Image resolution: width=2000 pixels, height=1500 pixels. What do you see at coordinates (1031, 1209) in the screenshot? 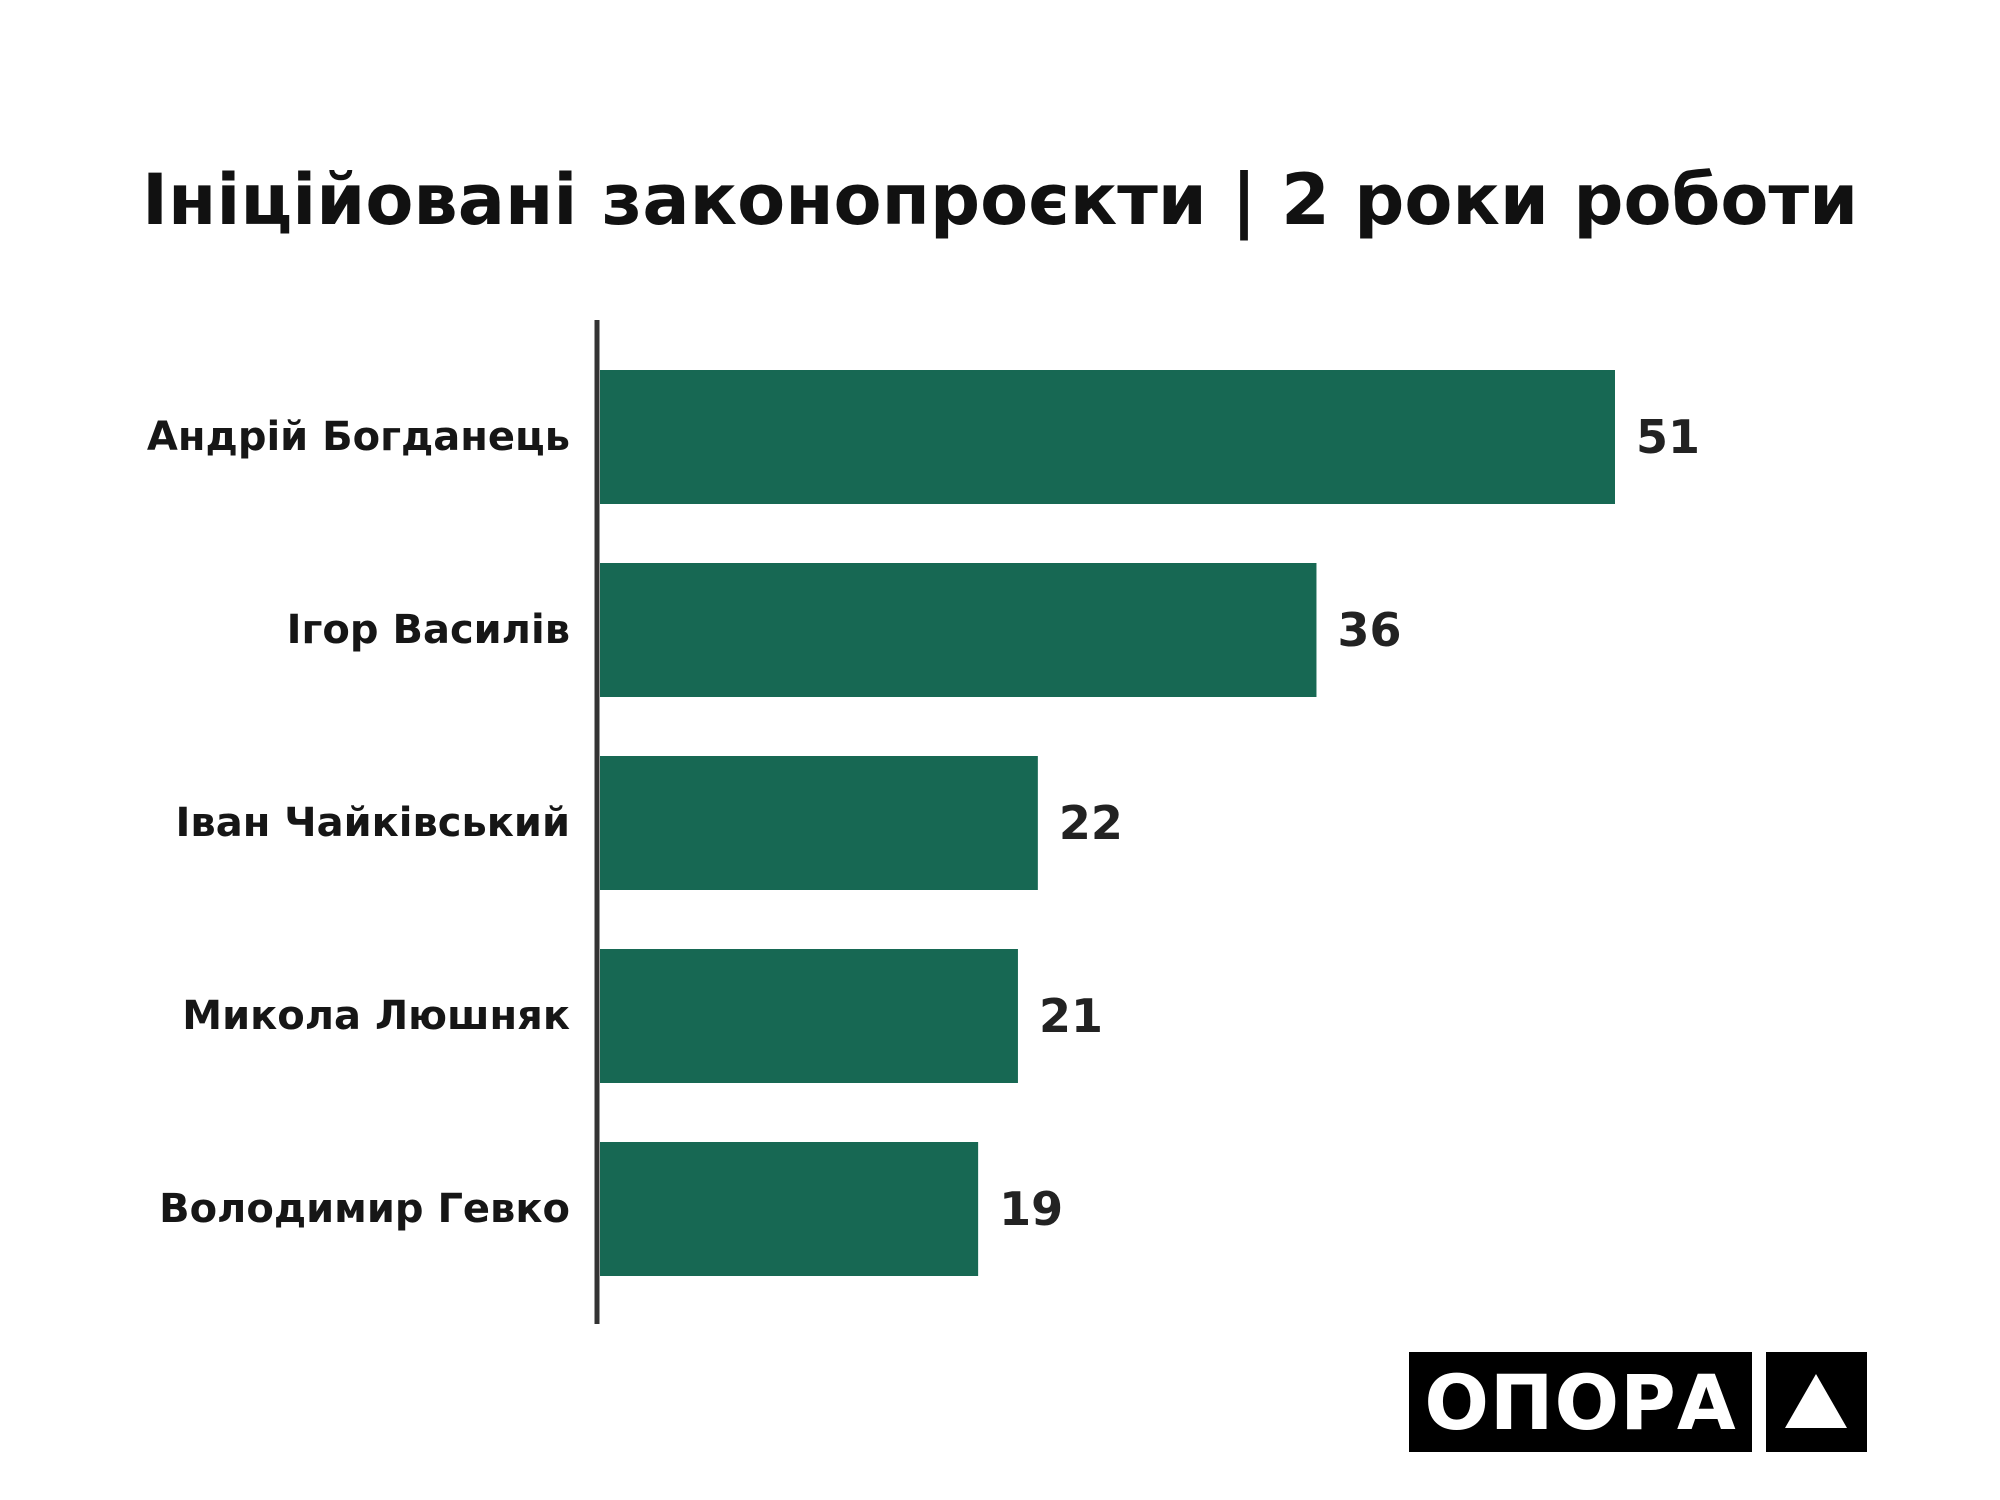
I see `data-label: 19` at bounding box center [1031, 1209].